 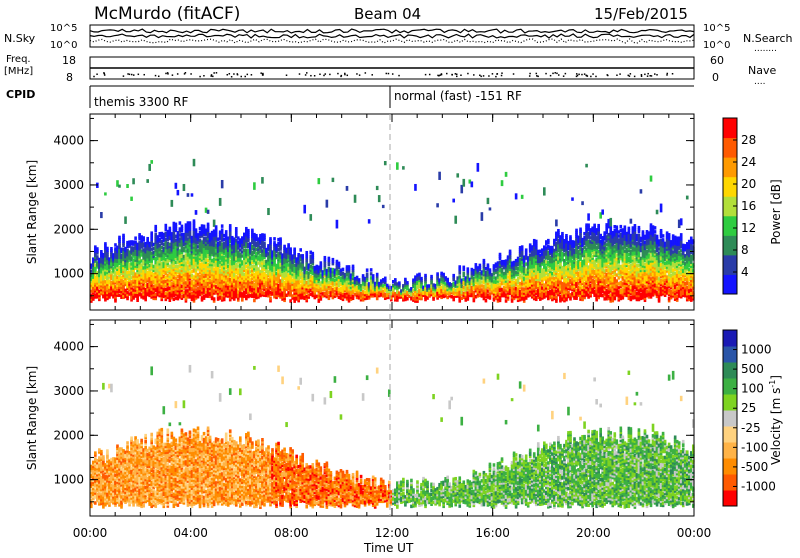 What do you see at coordinates (641, 14) in the screenshot?
I see `date-title: 15/Feb/2015` at bounding box center [641, 14].